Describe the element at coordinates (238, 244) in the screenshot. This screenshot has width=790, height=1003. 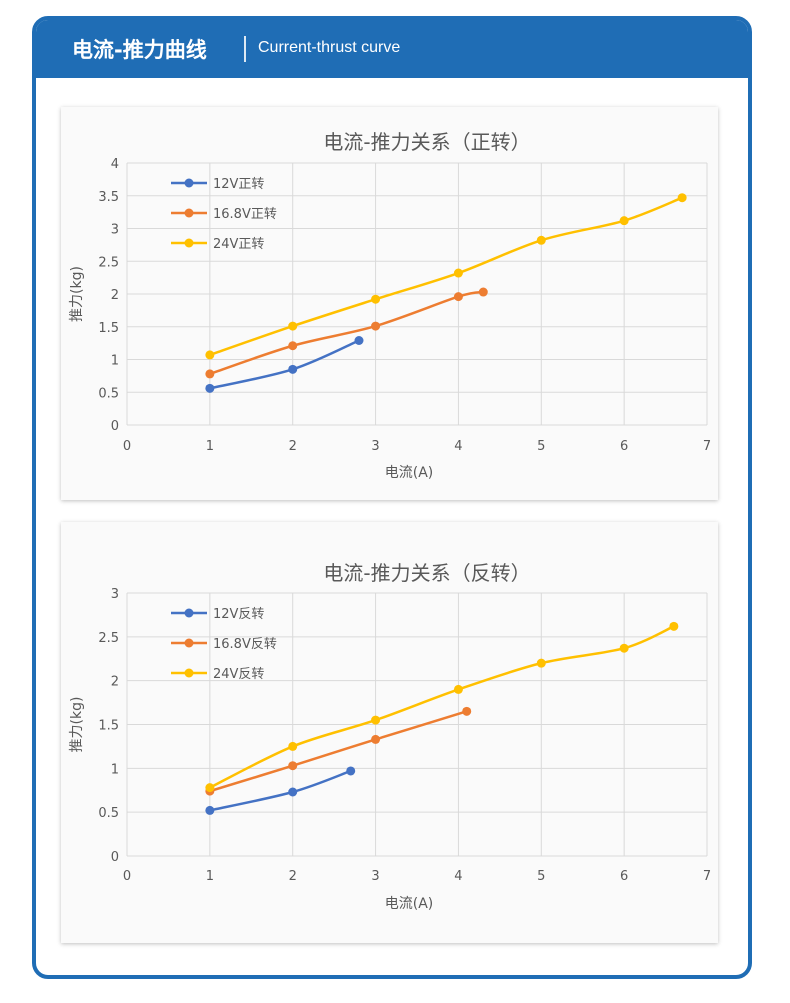
I see `legend-label: 24V正转` at that location.